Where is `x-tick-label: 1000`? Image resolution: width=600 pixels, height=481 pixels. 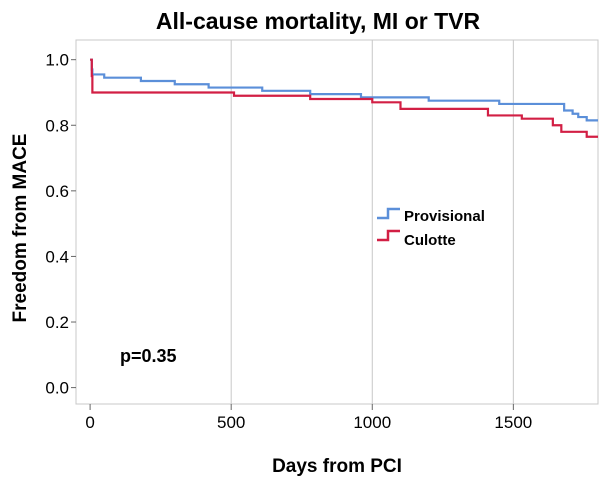 x-tick-label: 1000 is located at coordinates (372, 422).